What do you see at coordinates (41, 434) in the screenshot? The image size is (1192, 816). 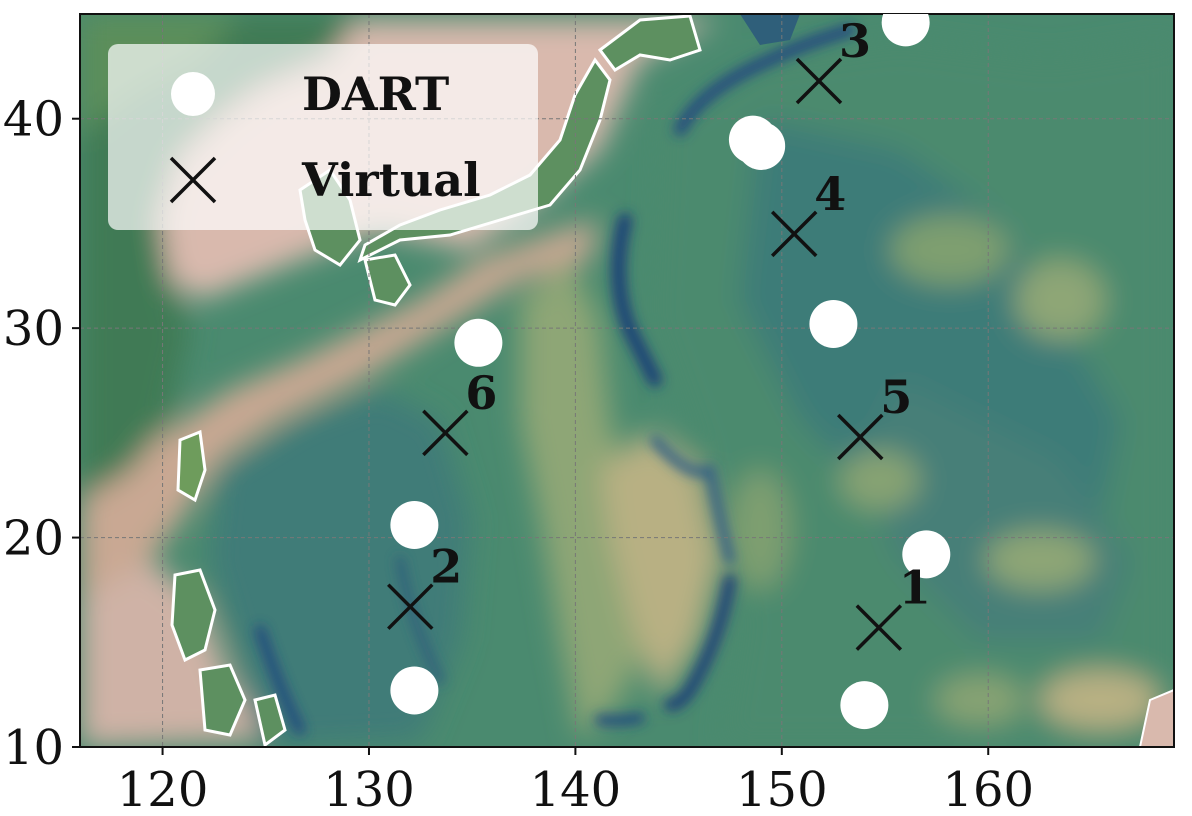 I see `y-axis: 10 20 30 40` at bounding box center [41, 434].